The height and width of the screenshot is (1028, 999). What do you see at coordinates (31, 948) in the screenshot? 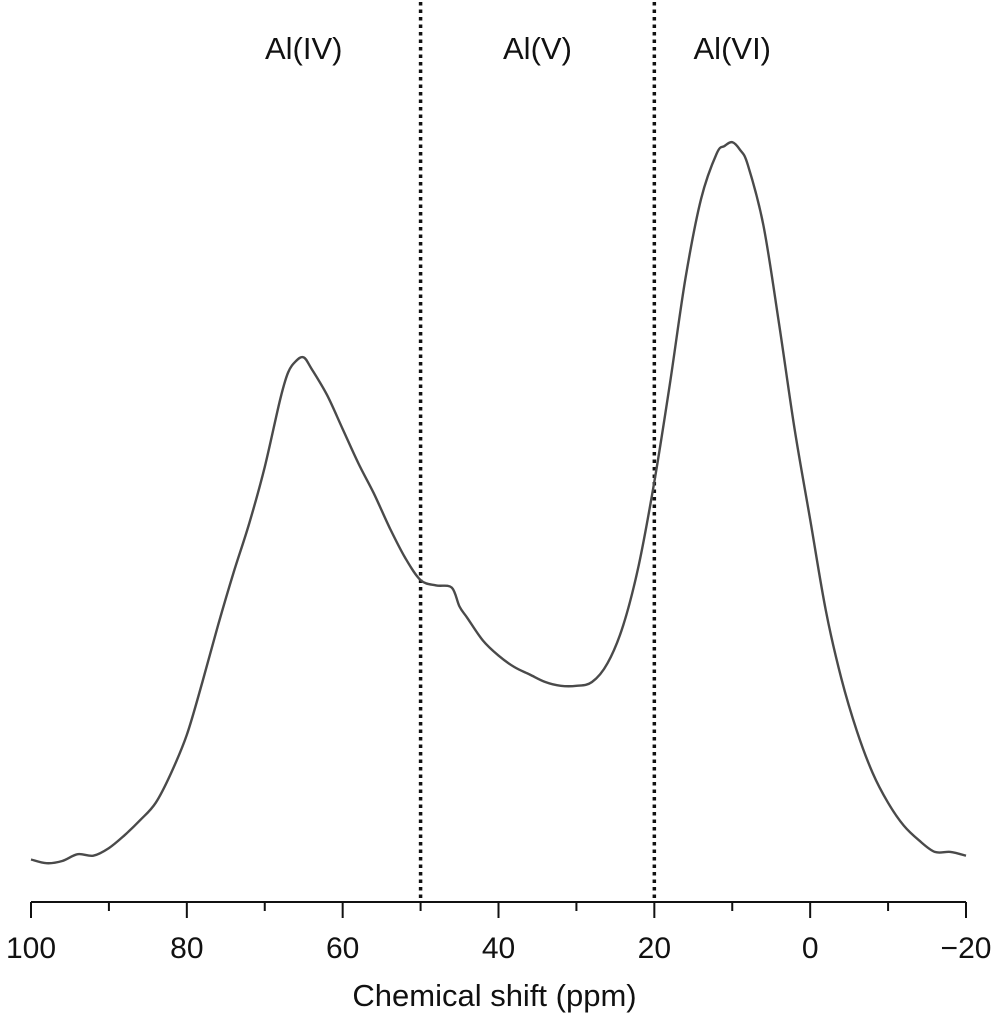
I see `x-tick-label: 100` at bounding box center [31, 948].